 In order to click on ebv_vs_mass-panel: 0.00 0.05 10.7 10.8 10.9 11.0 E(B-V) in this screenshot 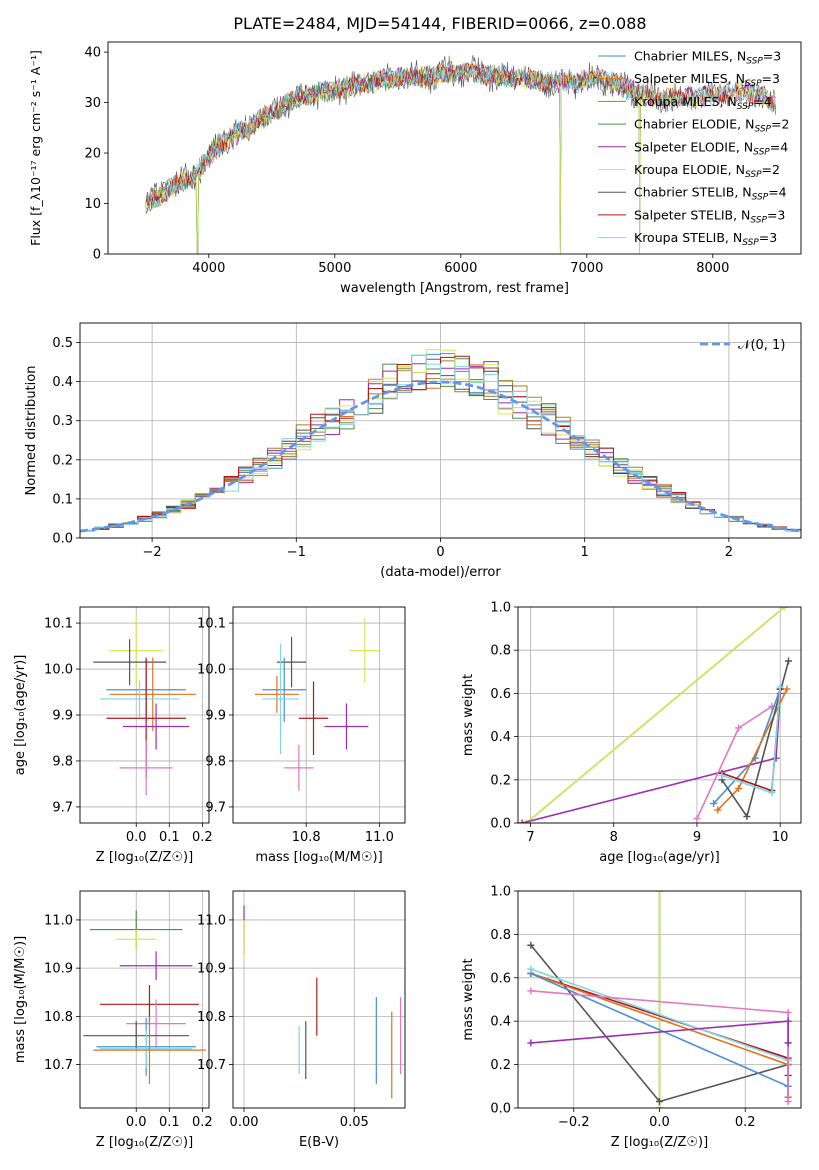, I will do `click(301, 1020)`.